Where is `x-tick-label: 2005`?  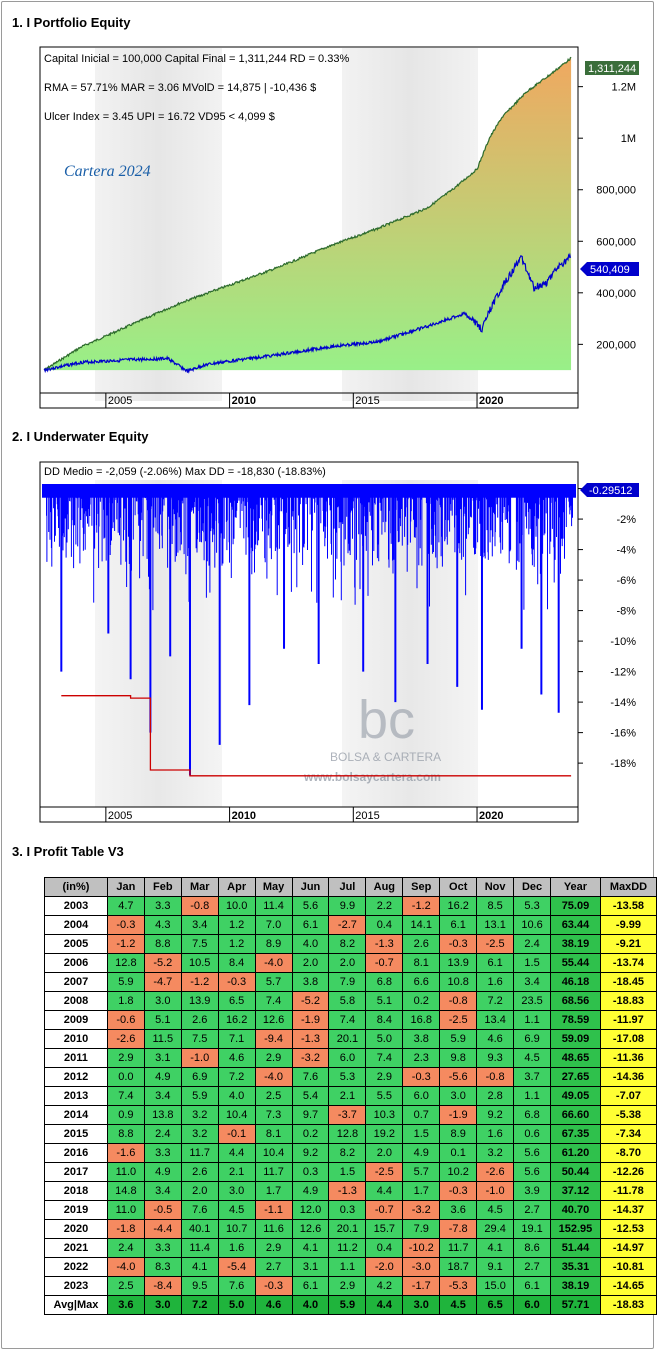 x-tick-label: 2005 is located at coordinates (120, 401).